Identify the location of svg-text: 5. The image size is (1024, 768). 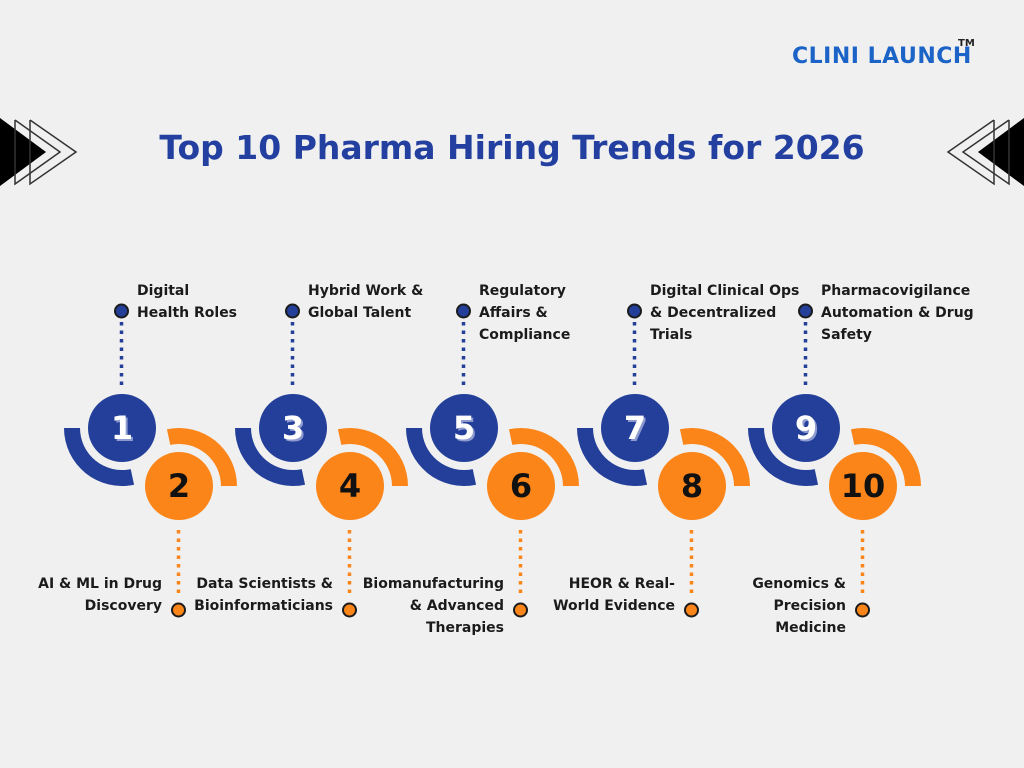
(466, 430).